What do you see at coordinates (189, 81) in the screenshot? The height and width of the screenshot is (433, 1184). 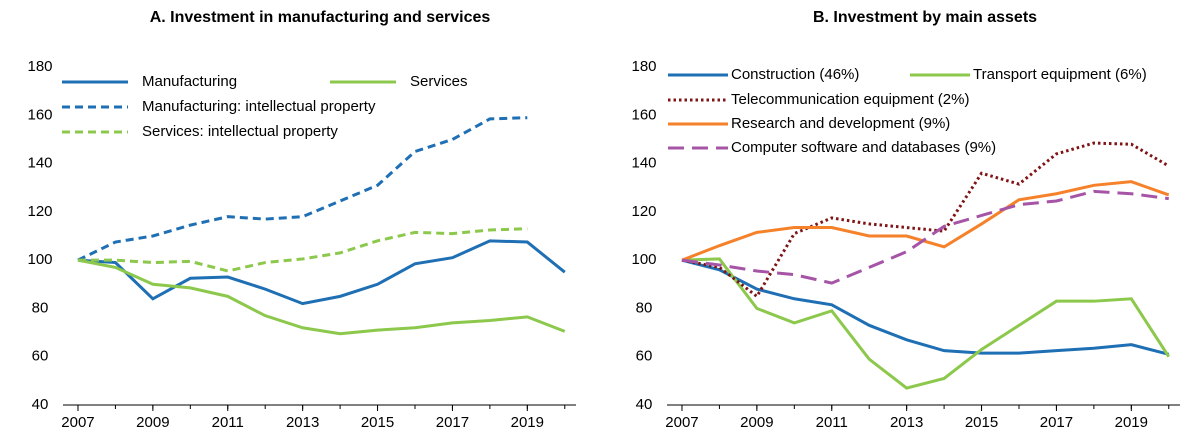 I see `legend-label: Manufacturing` at bounding box center [189, 81].